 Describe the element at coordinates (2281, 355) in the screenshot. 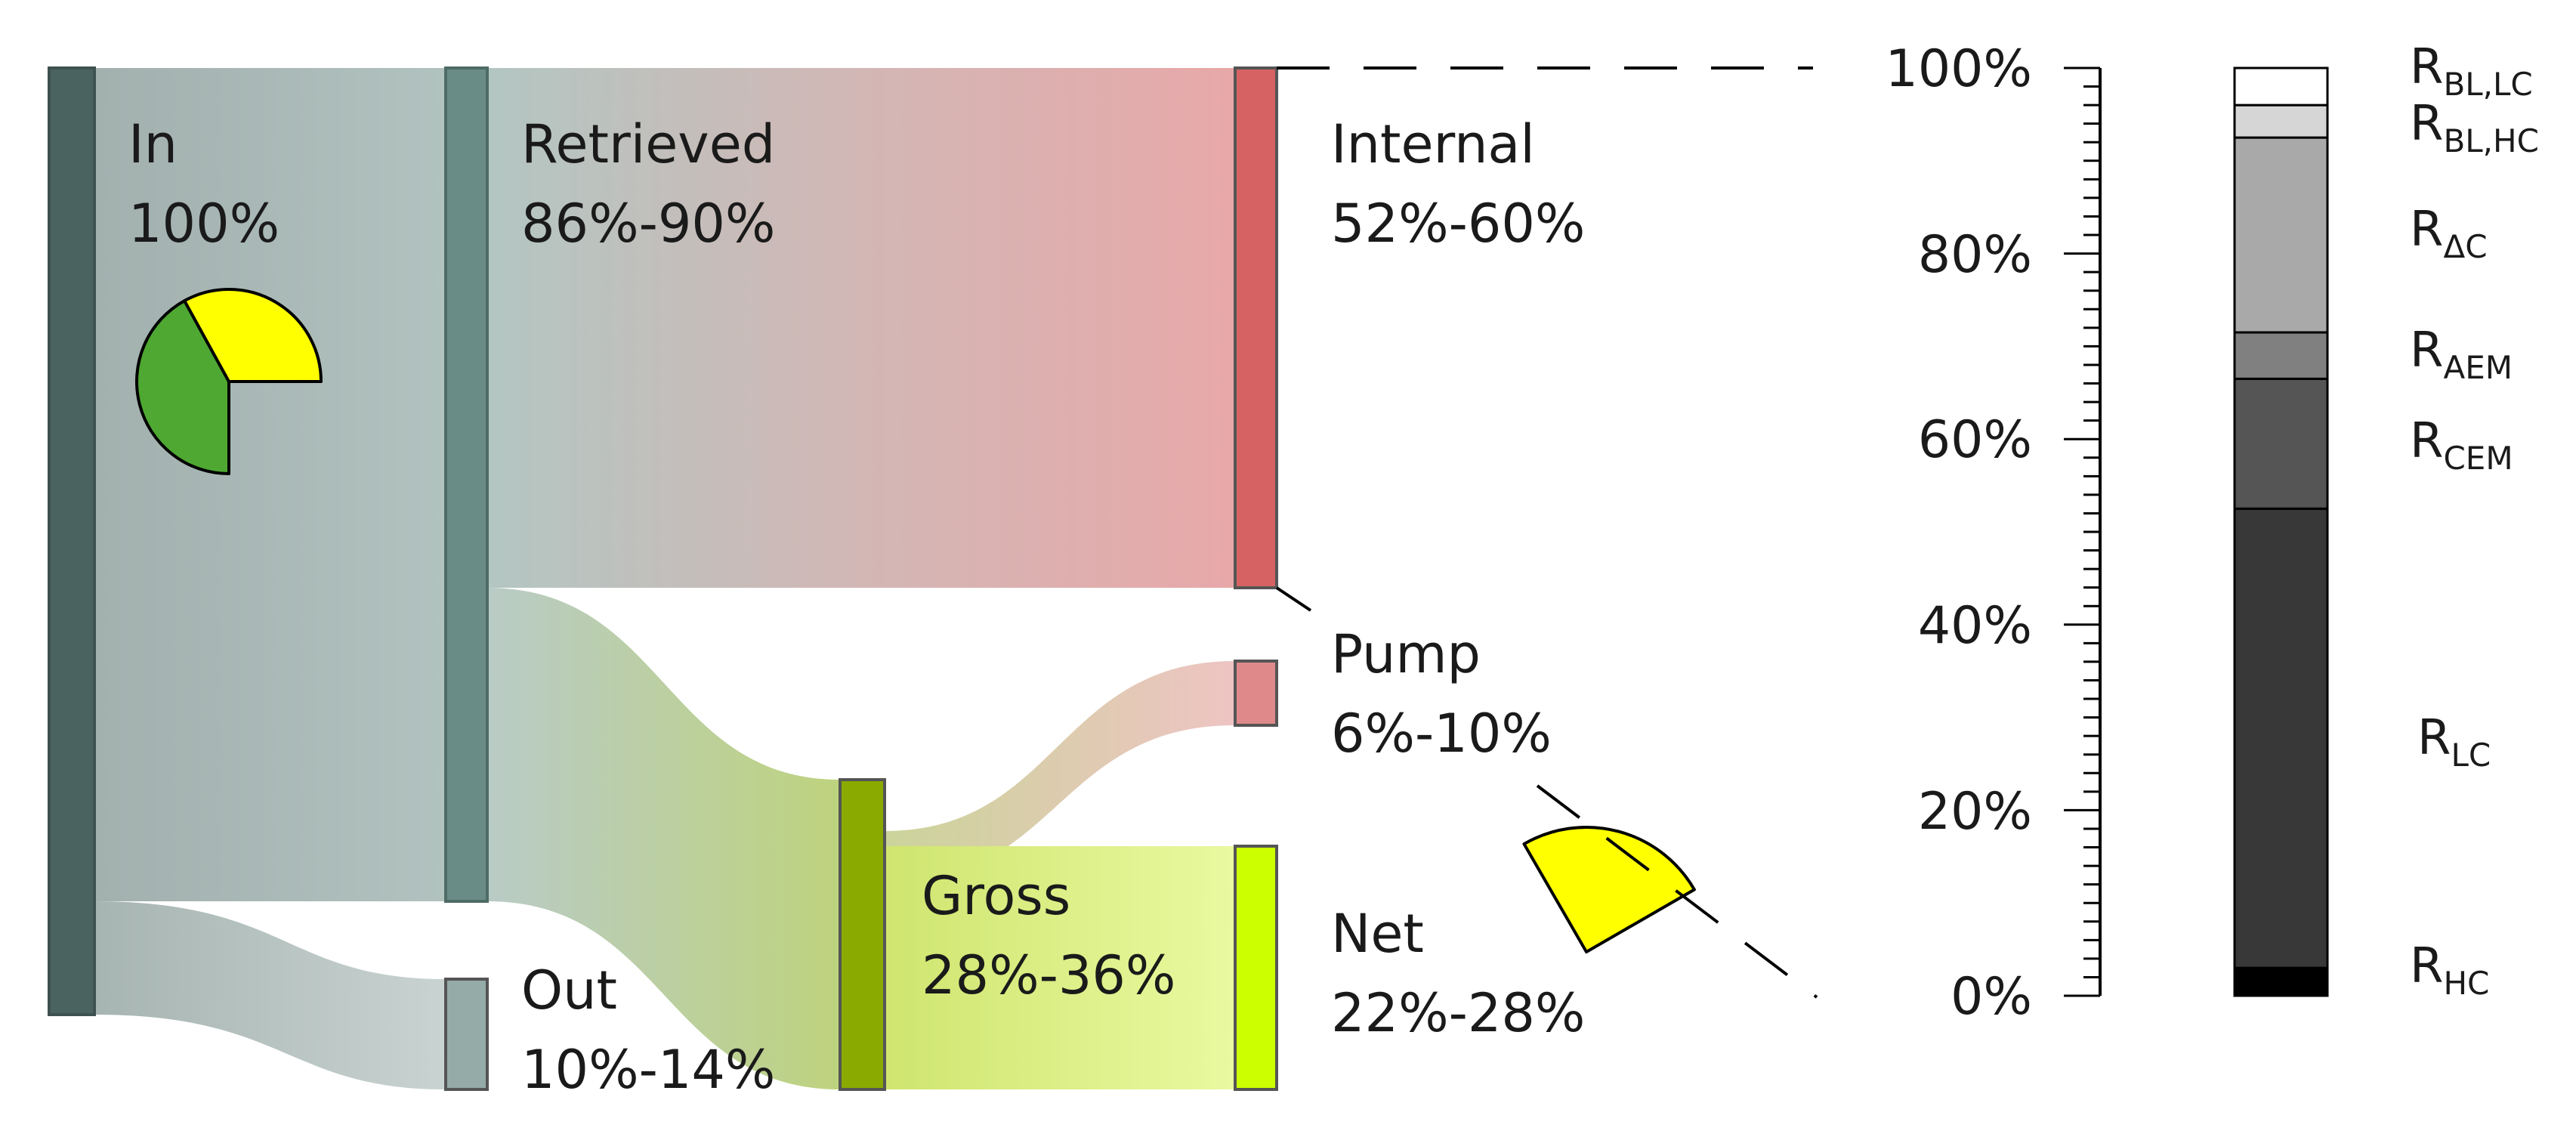

I see `stacked-segment-aem` at that location.